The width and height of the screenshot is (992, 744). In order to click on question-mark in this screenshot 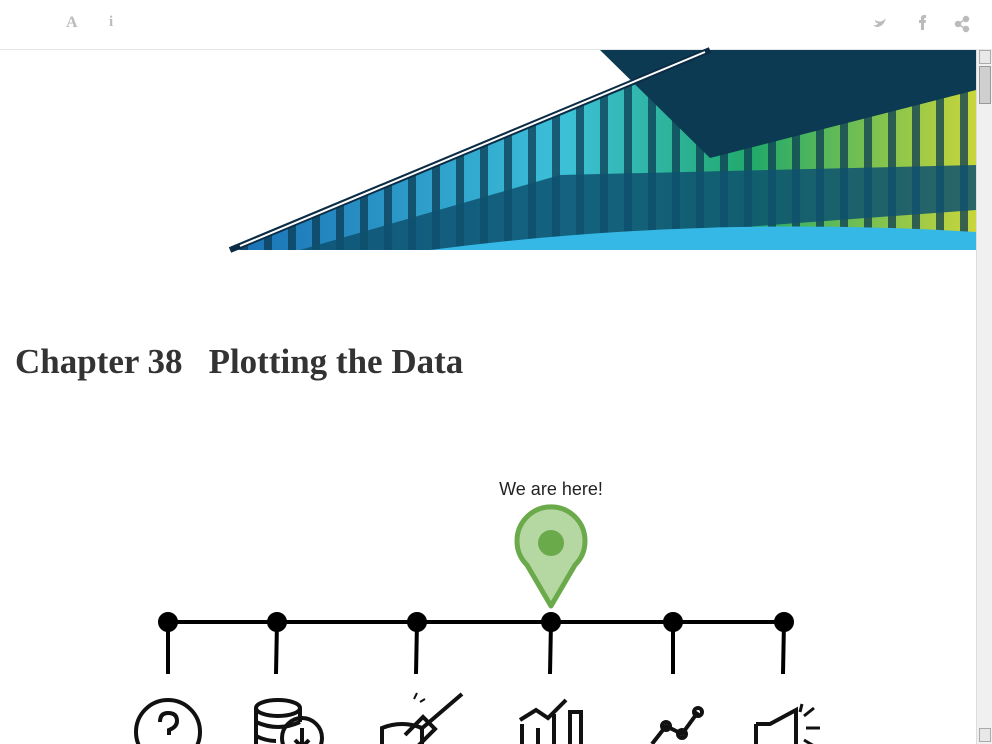, I will do `click(169, 722)`.